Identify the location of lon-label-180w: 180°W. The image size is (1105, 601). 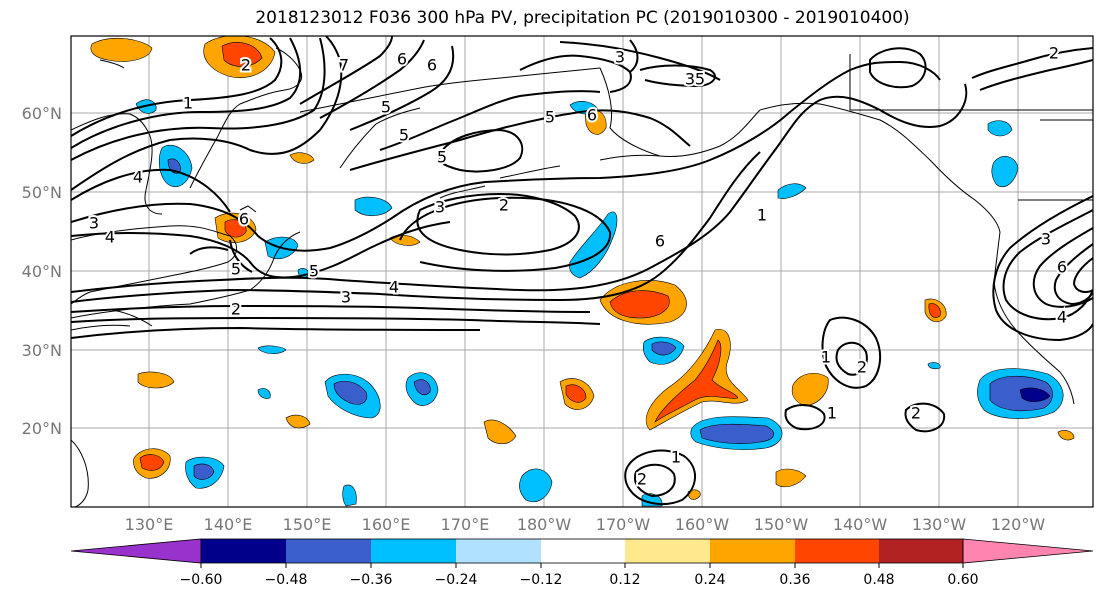
(544, 524).